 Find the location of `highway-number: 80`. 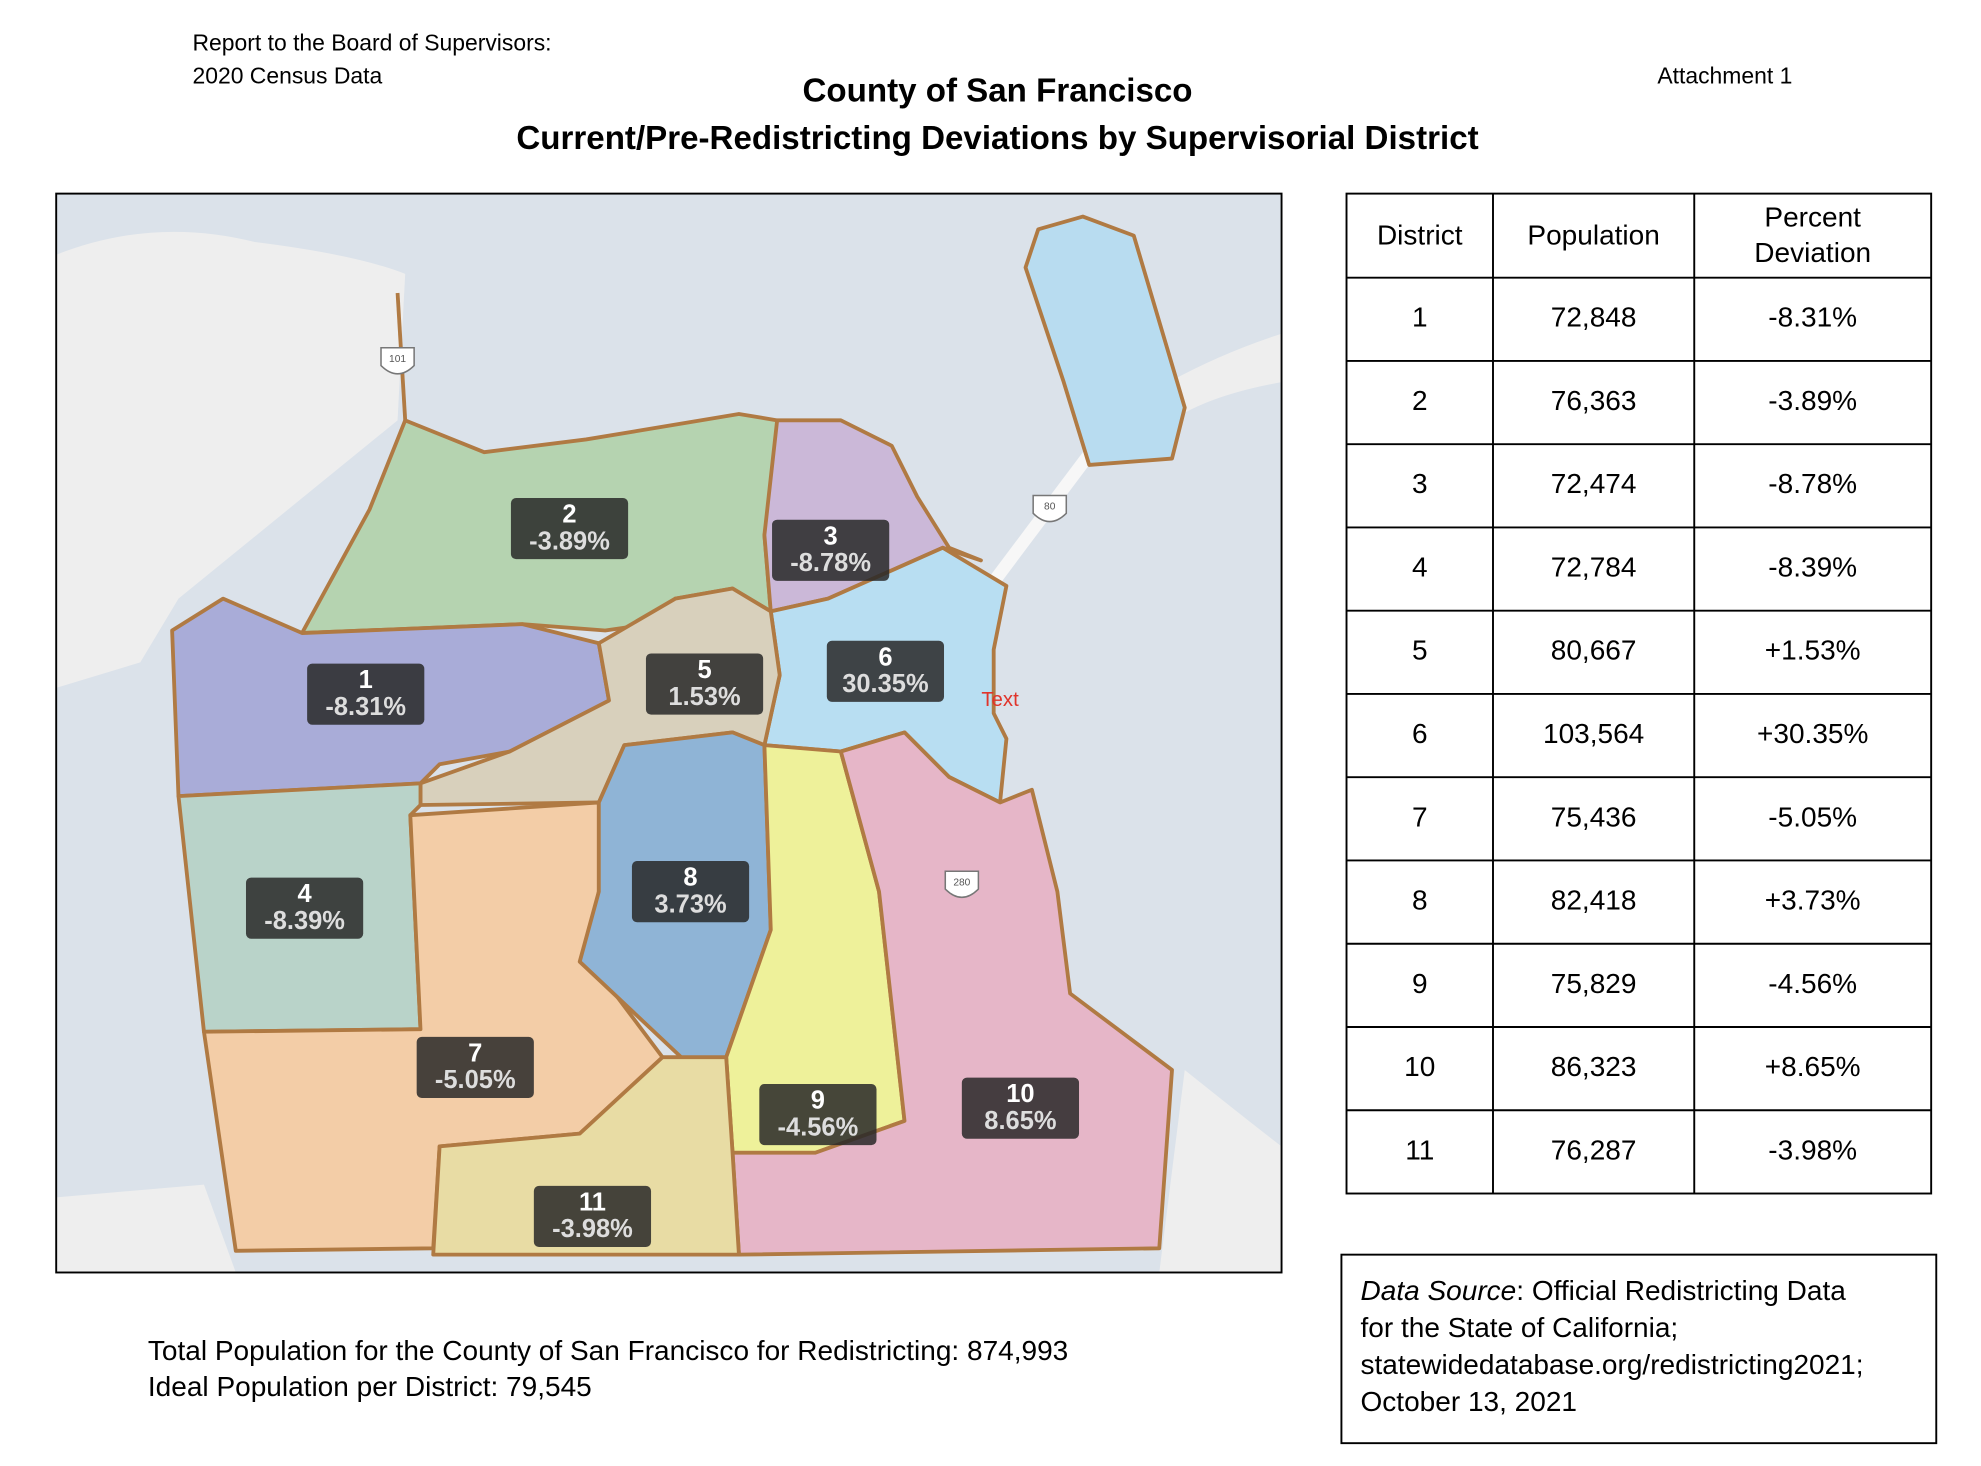

highway-number: 80 is located at coordinates (1050, 507).